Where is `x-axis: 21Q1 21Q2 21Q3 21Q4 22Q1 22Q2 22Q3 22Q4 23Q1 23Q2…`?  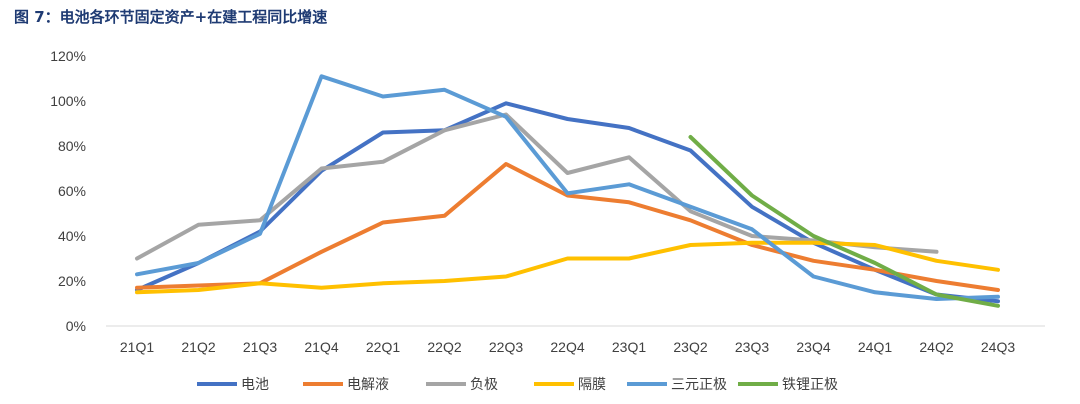 x-axis: 21Q1 21Q2 21Q3 21Q4 22Q1 22Q2 22Q3 22Q4 23Q1 23Q2… is located at coordinates (575, 340).